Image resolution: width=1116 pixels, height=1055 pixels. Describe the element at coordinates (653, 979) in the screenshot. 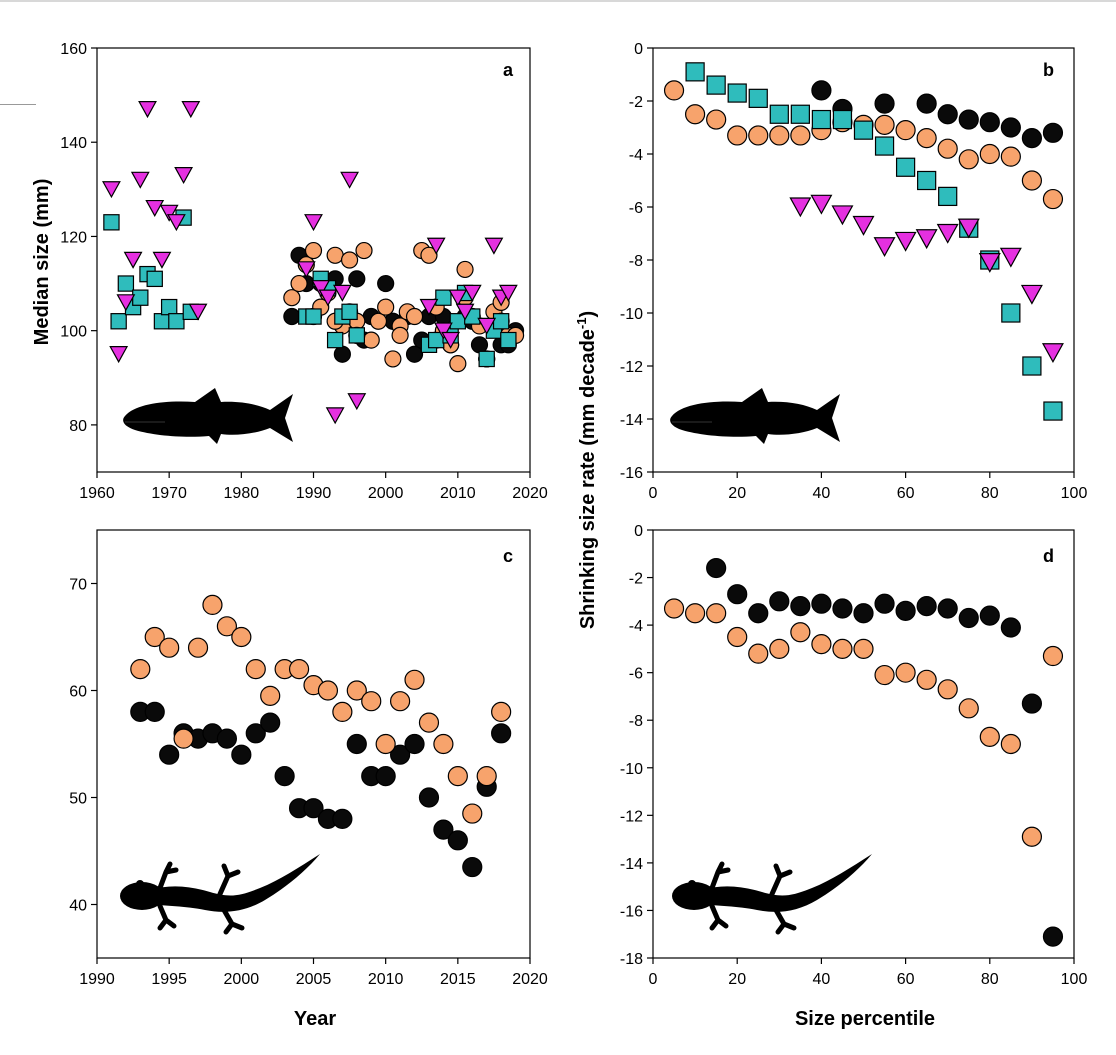

I see `x-tick-label: 0` at that location.